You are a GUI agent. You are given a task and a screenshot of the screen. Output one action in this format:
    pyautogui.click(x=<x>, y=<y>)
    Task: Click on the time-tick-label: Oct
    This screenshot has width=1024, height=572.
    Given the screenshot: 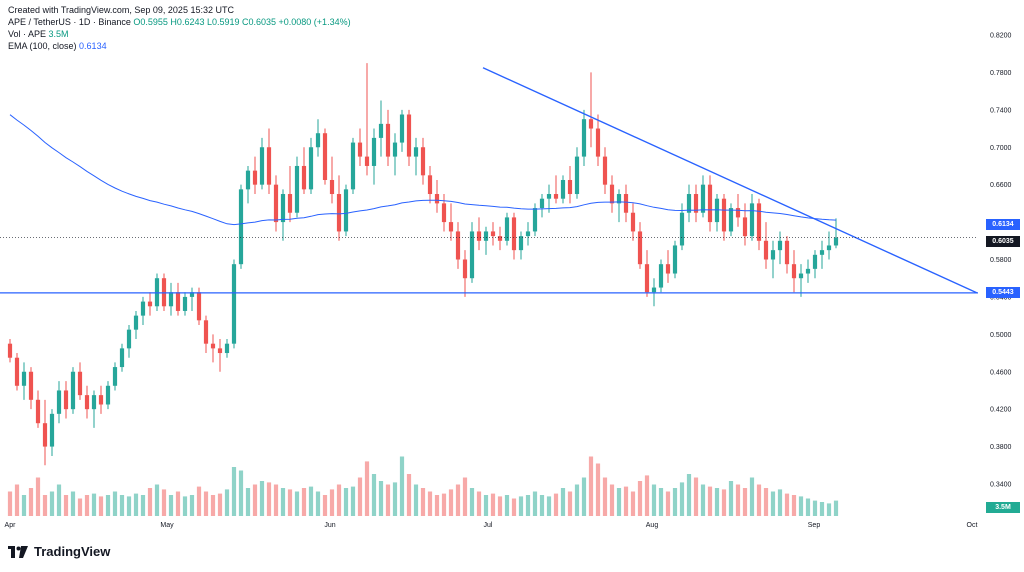 What is the action you would take?
    pyautogui.click(x=972, y=525)
    